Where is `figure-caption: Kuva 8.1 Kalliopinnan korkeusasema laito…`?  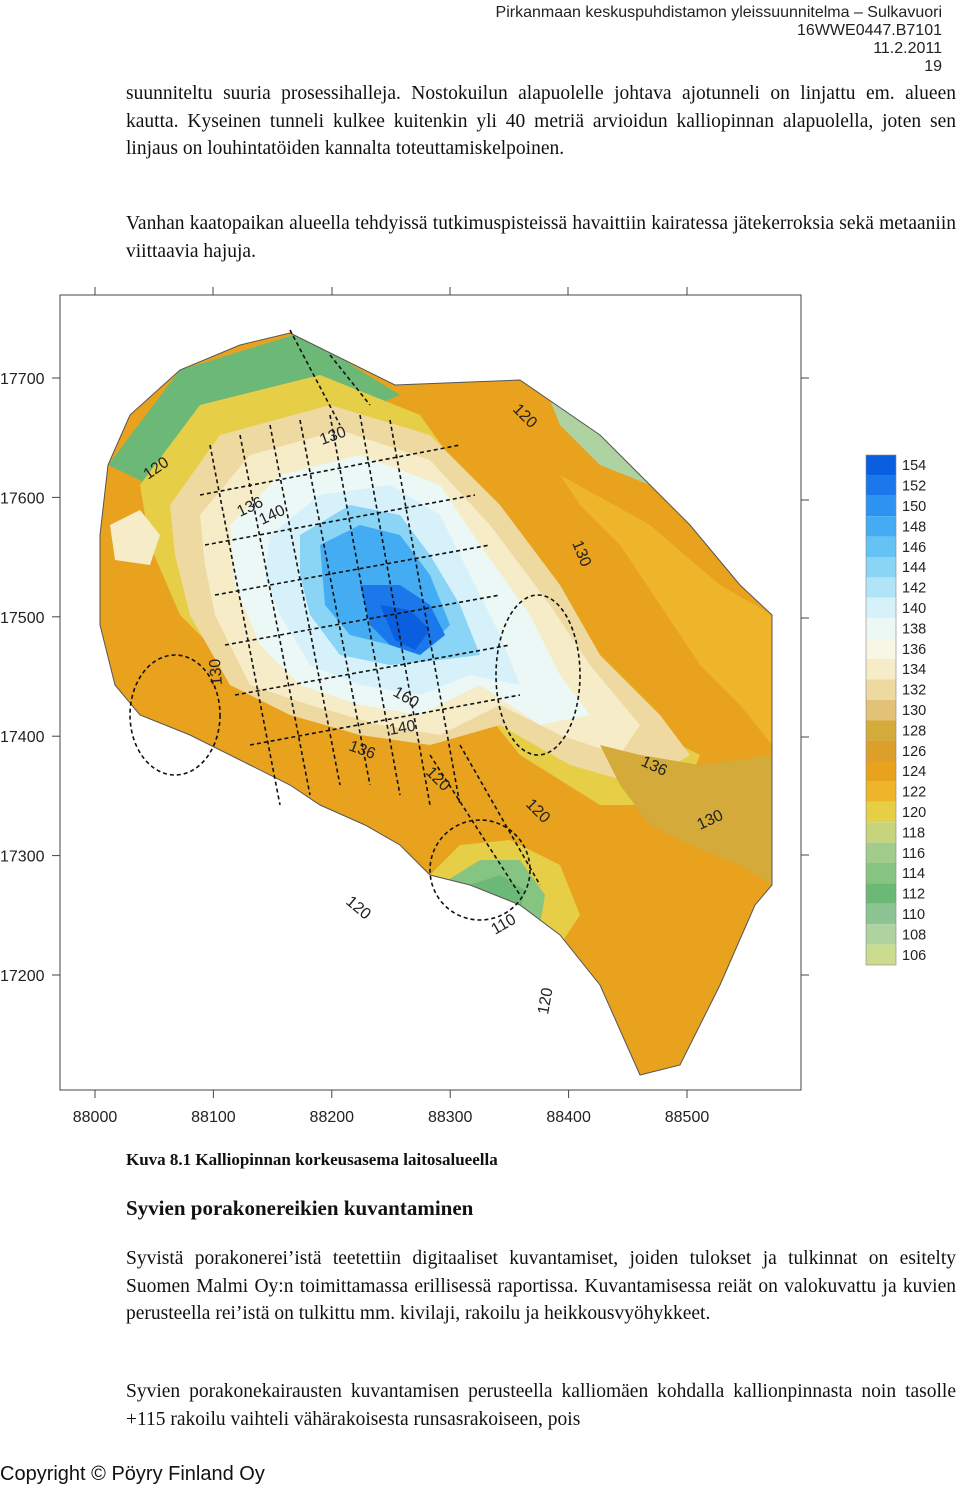
figure-caption: Kuva 8.1 Kalliopinnan korkeusasema laito… is located at coordinates (312, 1159).